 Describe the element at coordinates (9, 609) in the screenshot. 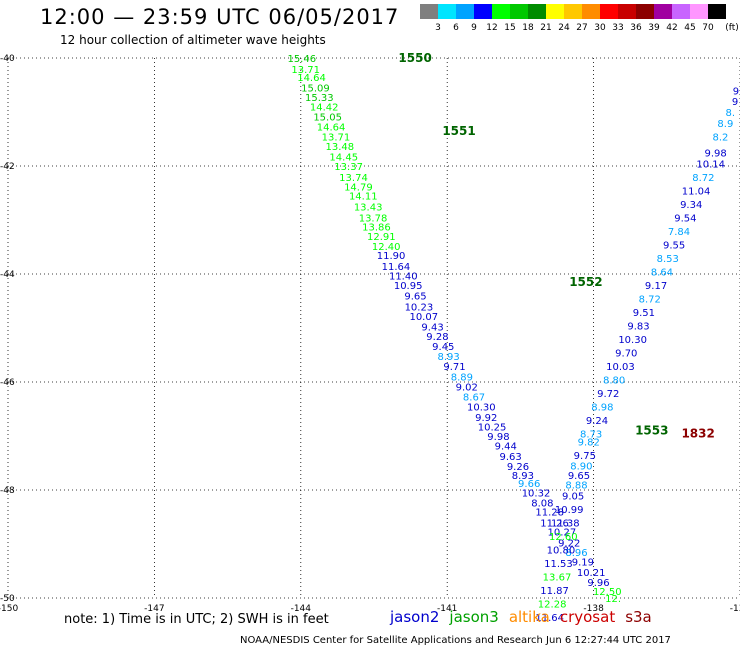

I see `x-tick-label: -150` at that location.